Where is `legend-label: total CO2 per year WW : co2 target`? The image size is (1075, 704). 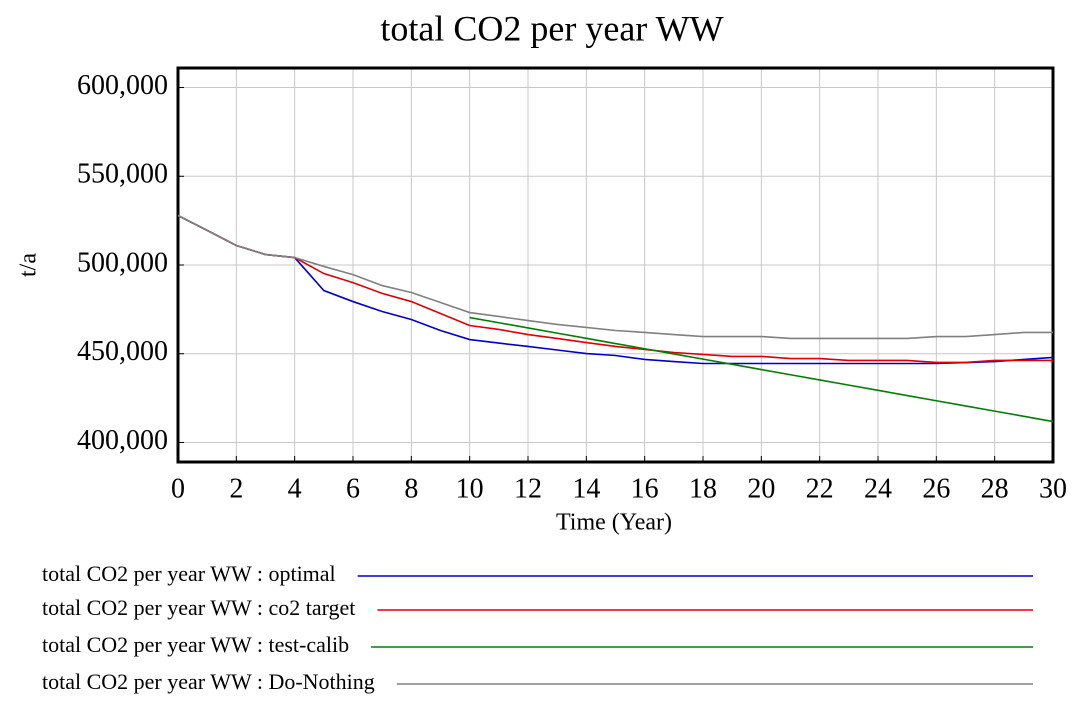 legend-label: total CO2 per year WW : co2 target is located at coordinates (198, 607).